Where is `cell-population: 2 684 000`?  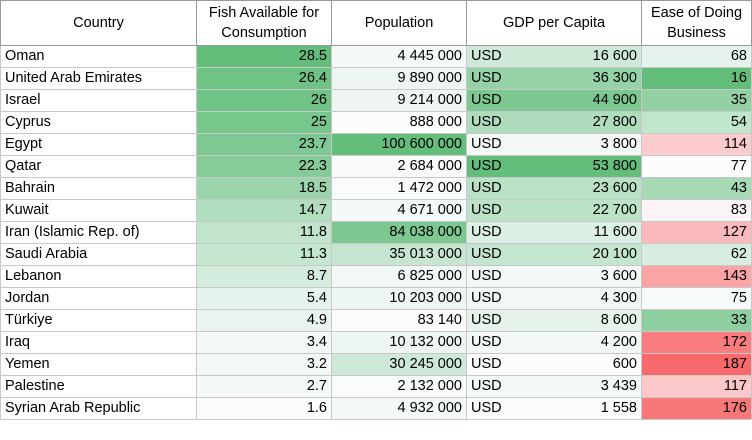 cell-population: 2 684 000 is located at coordinates (399, 166).